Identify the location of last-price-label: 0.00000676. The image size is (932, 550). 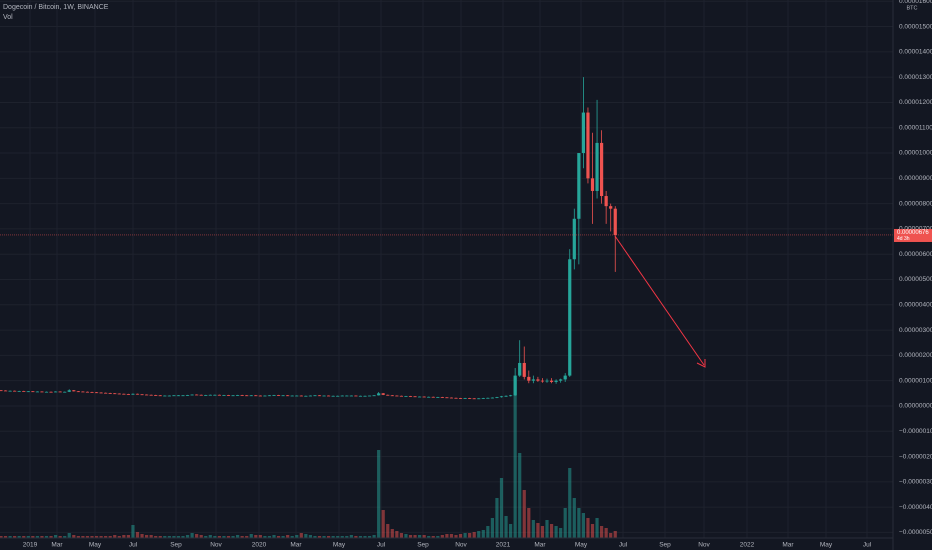
(913, 233).